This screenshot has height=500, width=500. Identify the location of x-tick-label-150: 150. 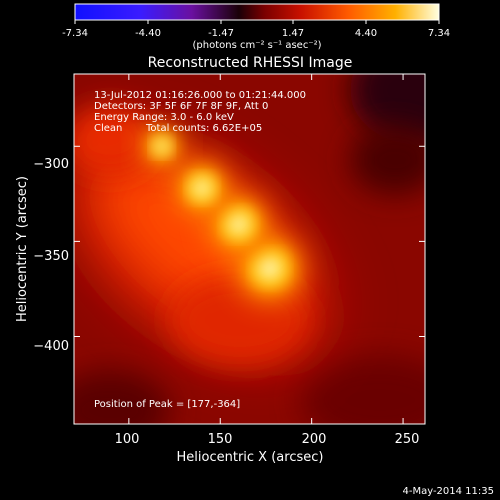
(220, 439).